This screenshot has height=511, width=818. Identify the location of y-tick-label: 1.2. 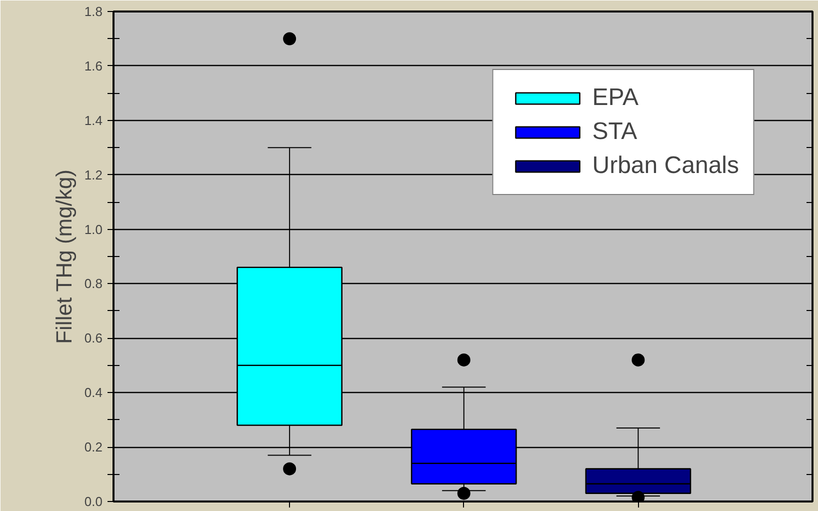
(93, 174).